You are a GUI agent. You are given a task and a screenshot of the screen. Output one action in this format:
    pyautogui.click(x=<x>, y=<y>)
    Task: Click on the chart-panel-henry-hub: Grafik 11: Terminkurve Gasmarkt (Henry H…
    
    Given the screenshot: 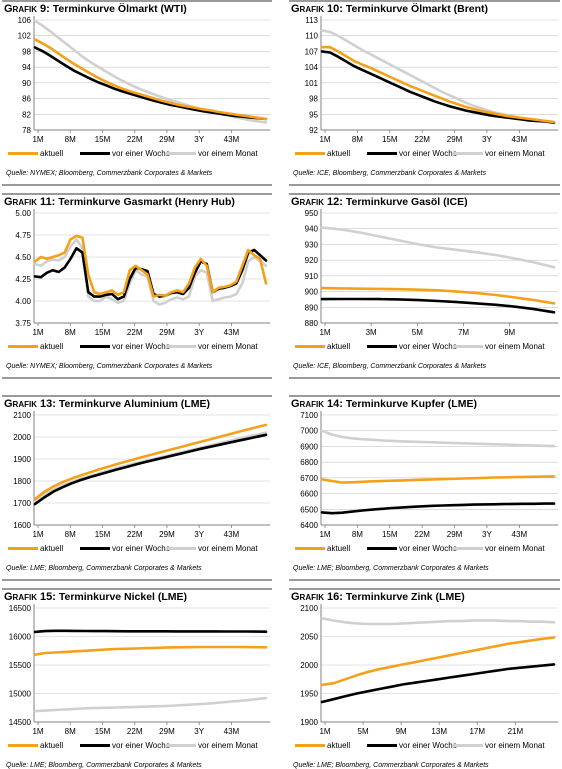 What is the action you would take?
    pyautogui.click(x=137, y=288)
    